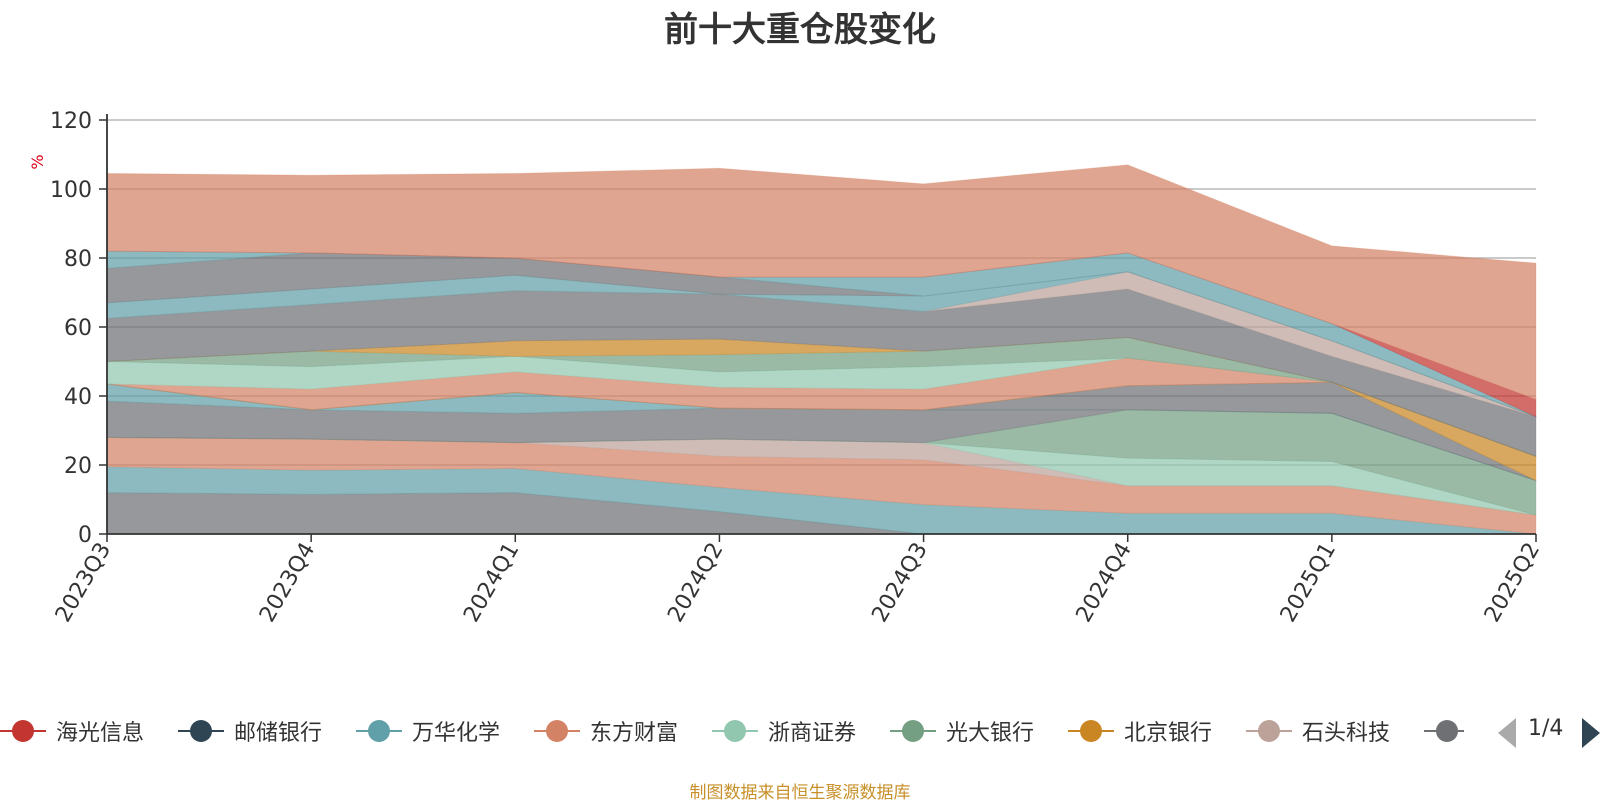  What do you see at coordinates (899, 583) in the screenshot?
I see `x-tick-label: 2024Q3` at bounding box center [899, 583].